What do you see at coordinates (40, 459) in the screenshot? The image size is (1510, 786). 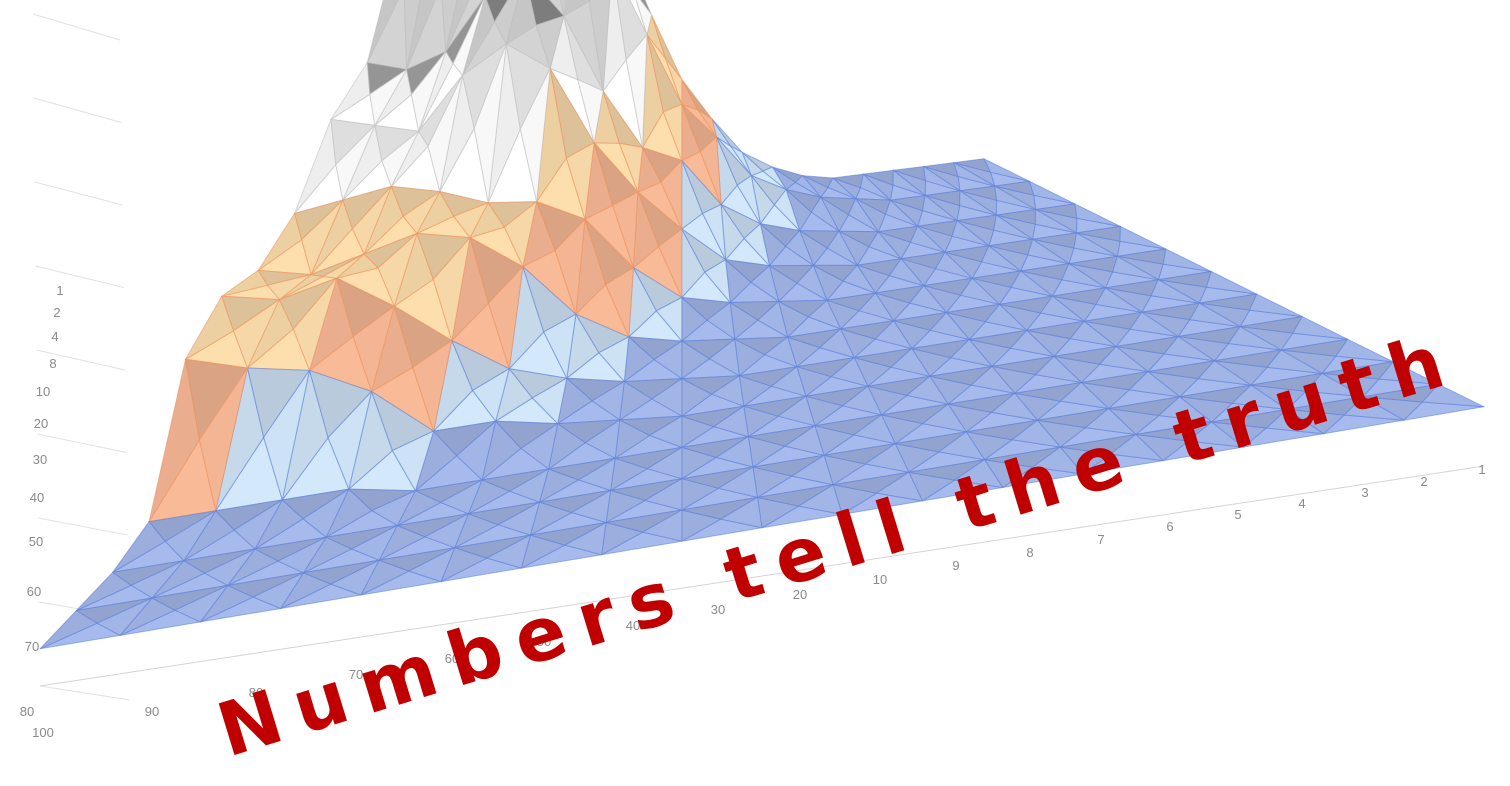 I see `y-tick-label: 30` at bounding box center [40, 459].